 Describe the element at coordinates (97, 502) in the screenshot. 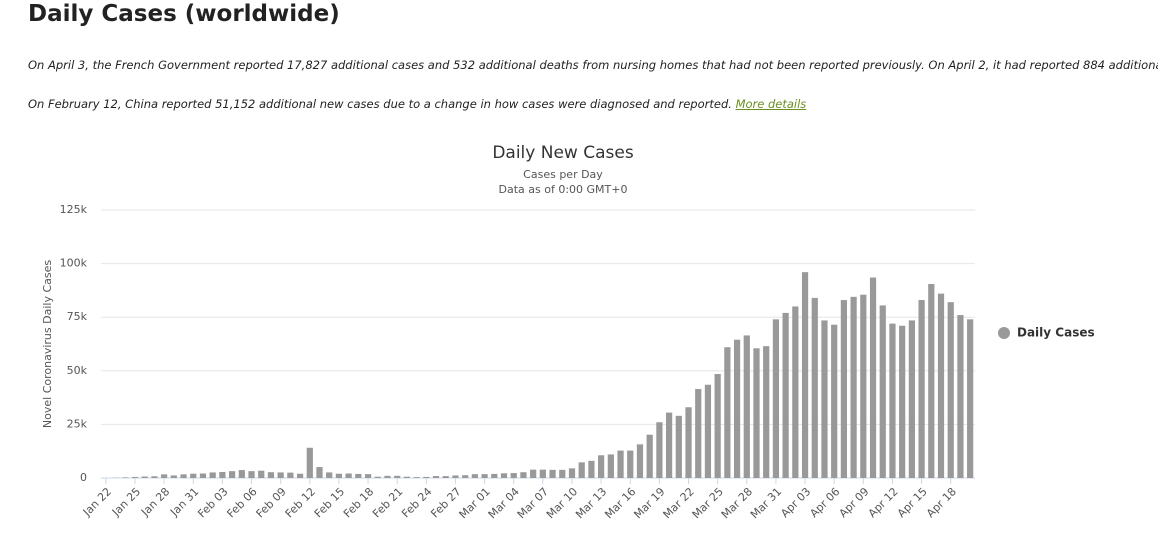

I see `x-tick-label: Jan 22` at that location.